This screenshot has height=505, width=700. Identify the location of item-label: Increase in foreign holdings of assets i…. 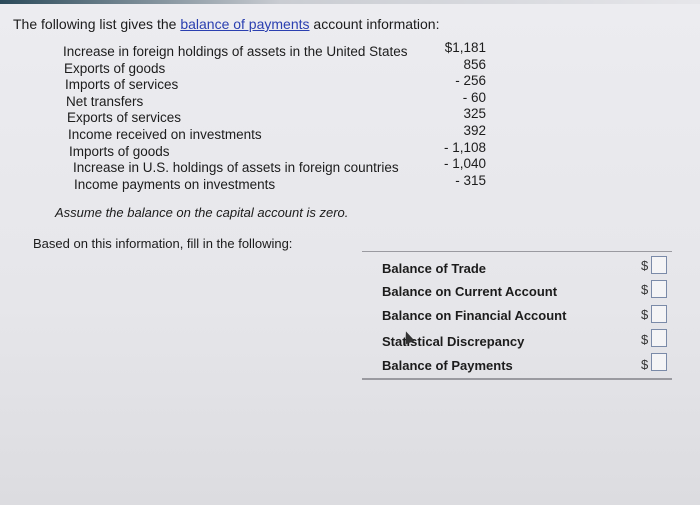
(235, 51).